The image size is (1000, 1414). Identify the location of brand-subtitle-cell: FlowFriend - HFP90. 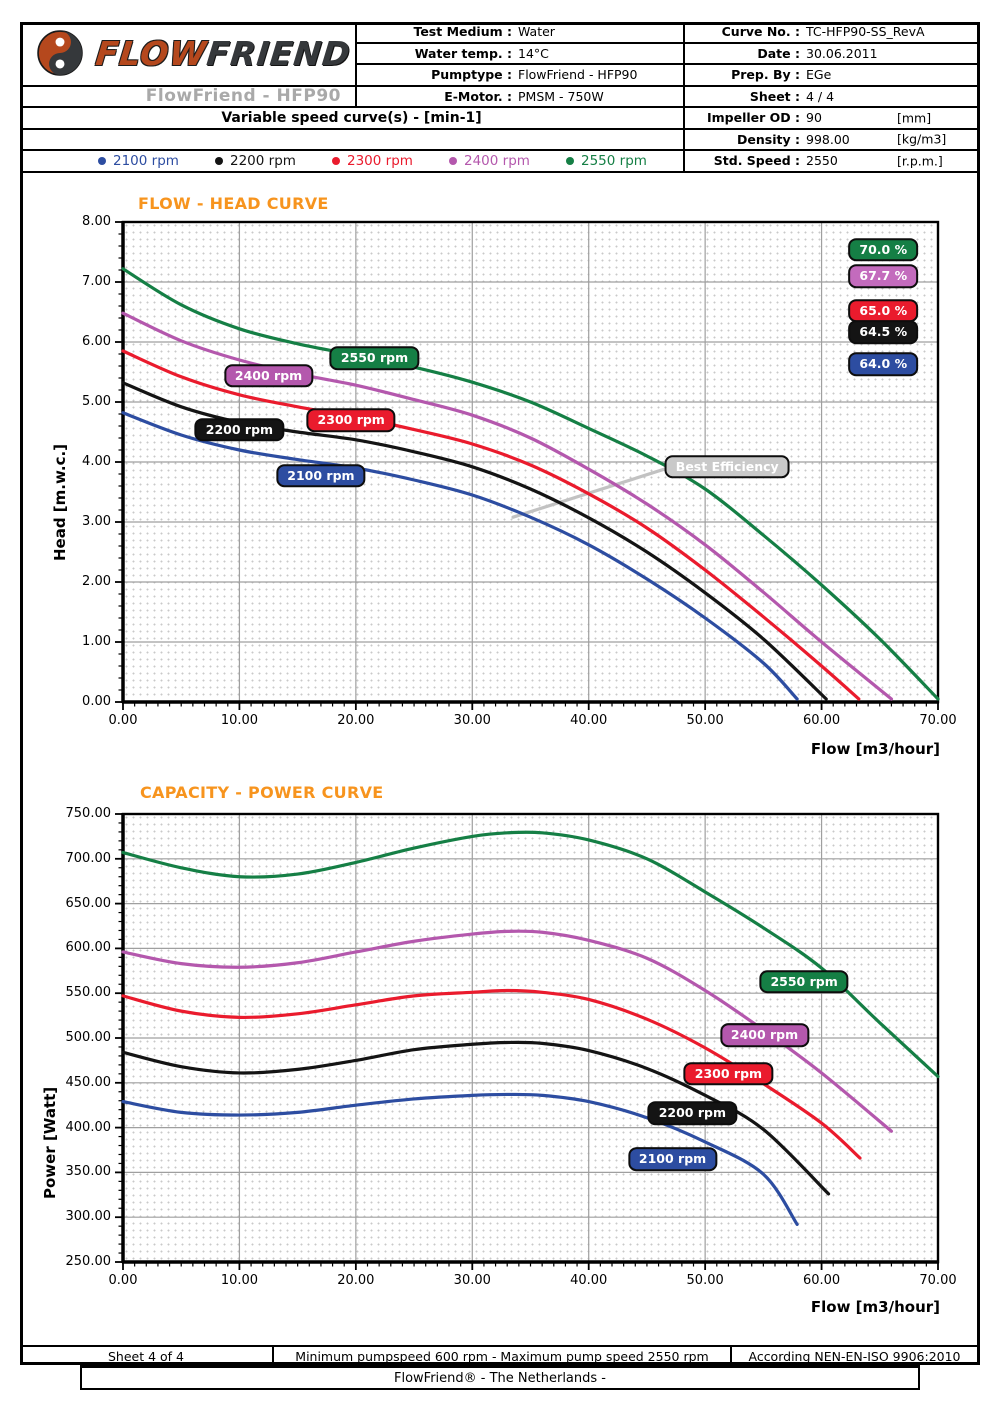
(188, 97).